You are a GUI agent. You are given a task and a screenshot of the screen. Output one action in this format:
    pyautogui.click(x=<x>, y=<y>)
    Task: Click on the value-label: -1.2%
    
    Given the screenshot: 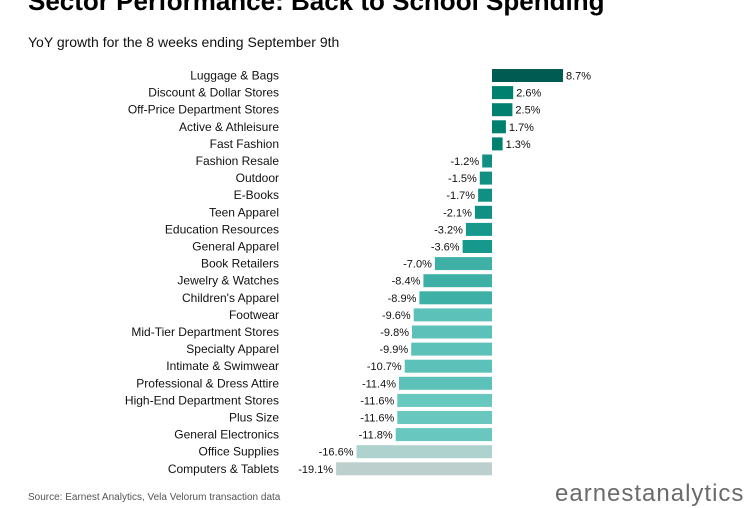 What is the action you would take?
    pyautogui.click(x=464, y=162)
    